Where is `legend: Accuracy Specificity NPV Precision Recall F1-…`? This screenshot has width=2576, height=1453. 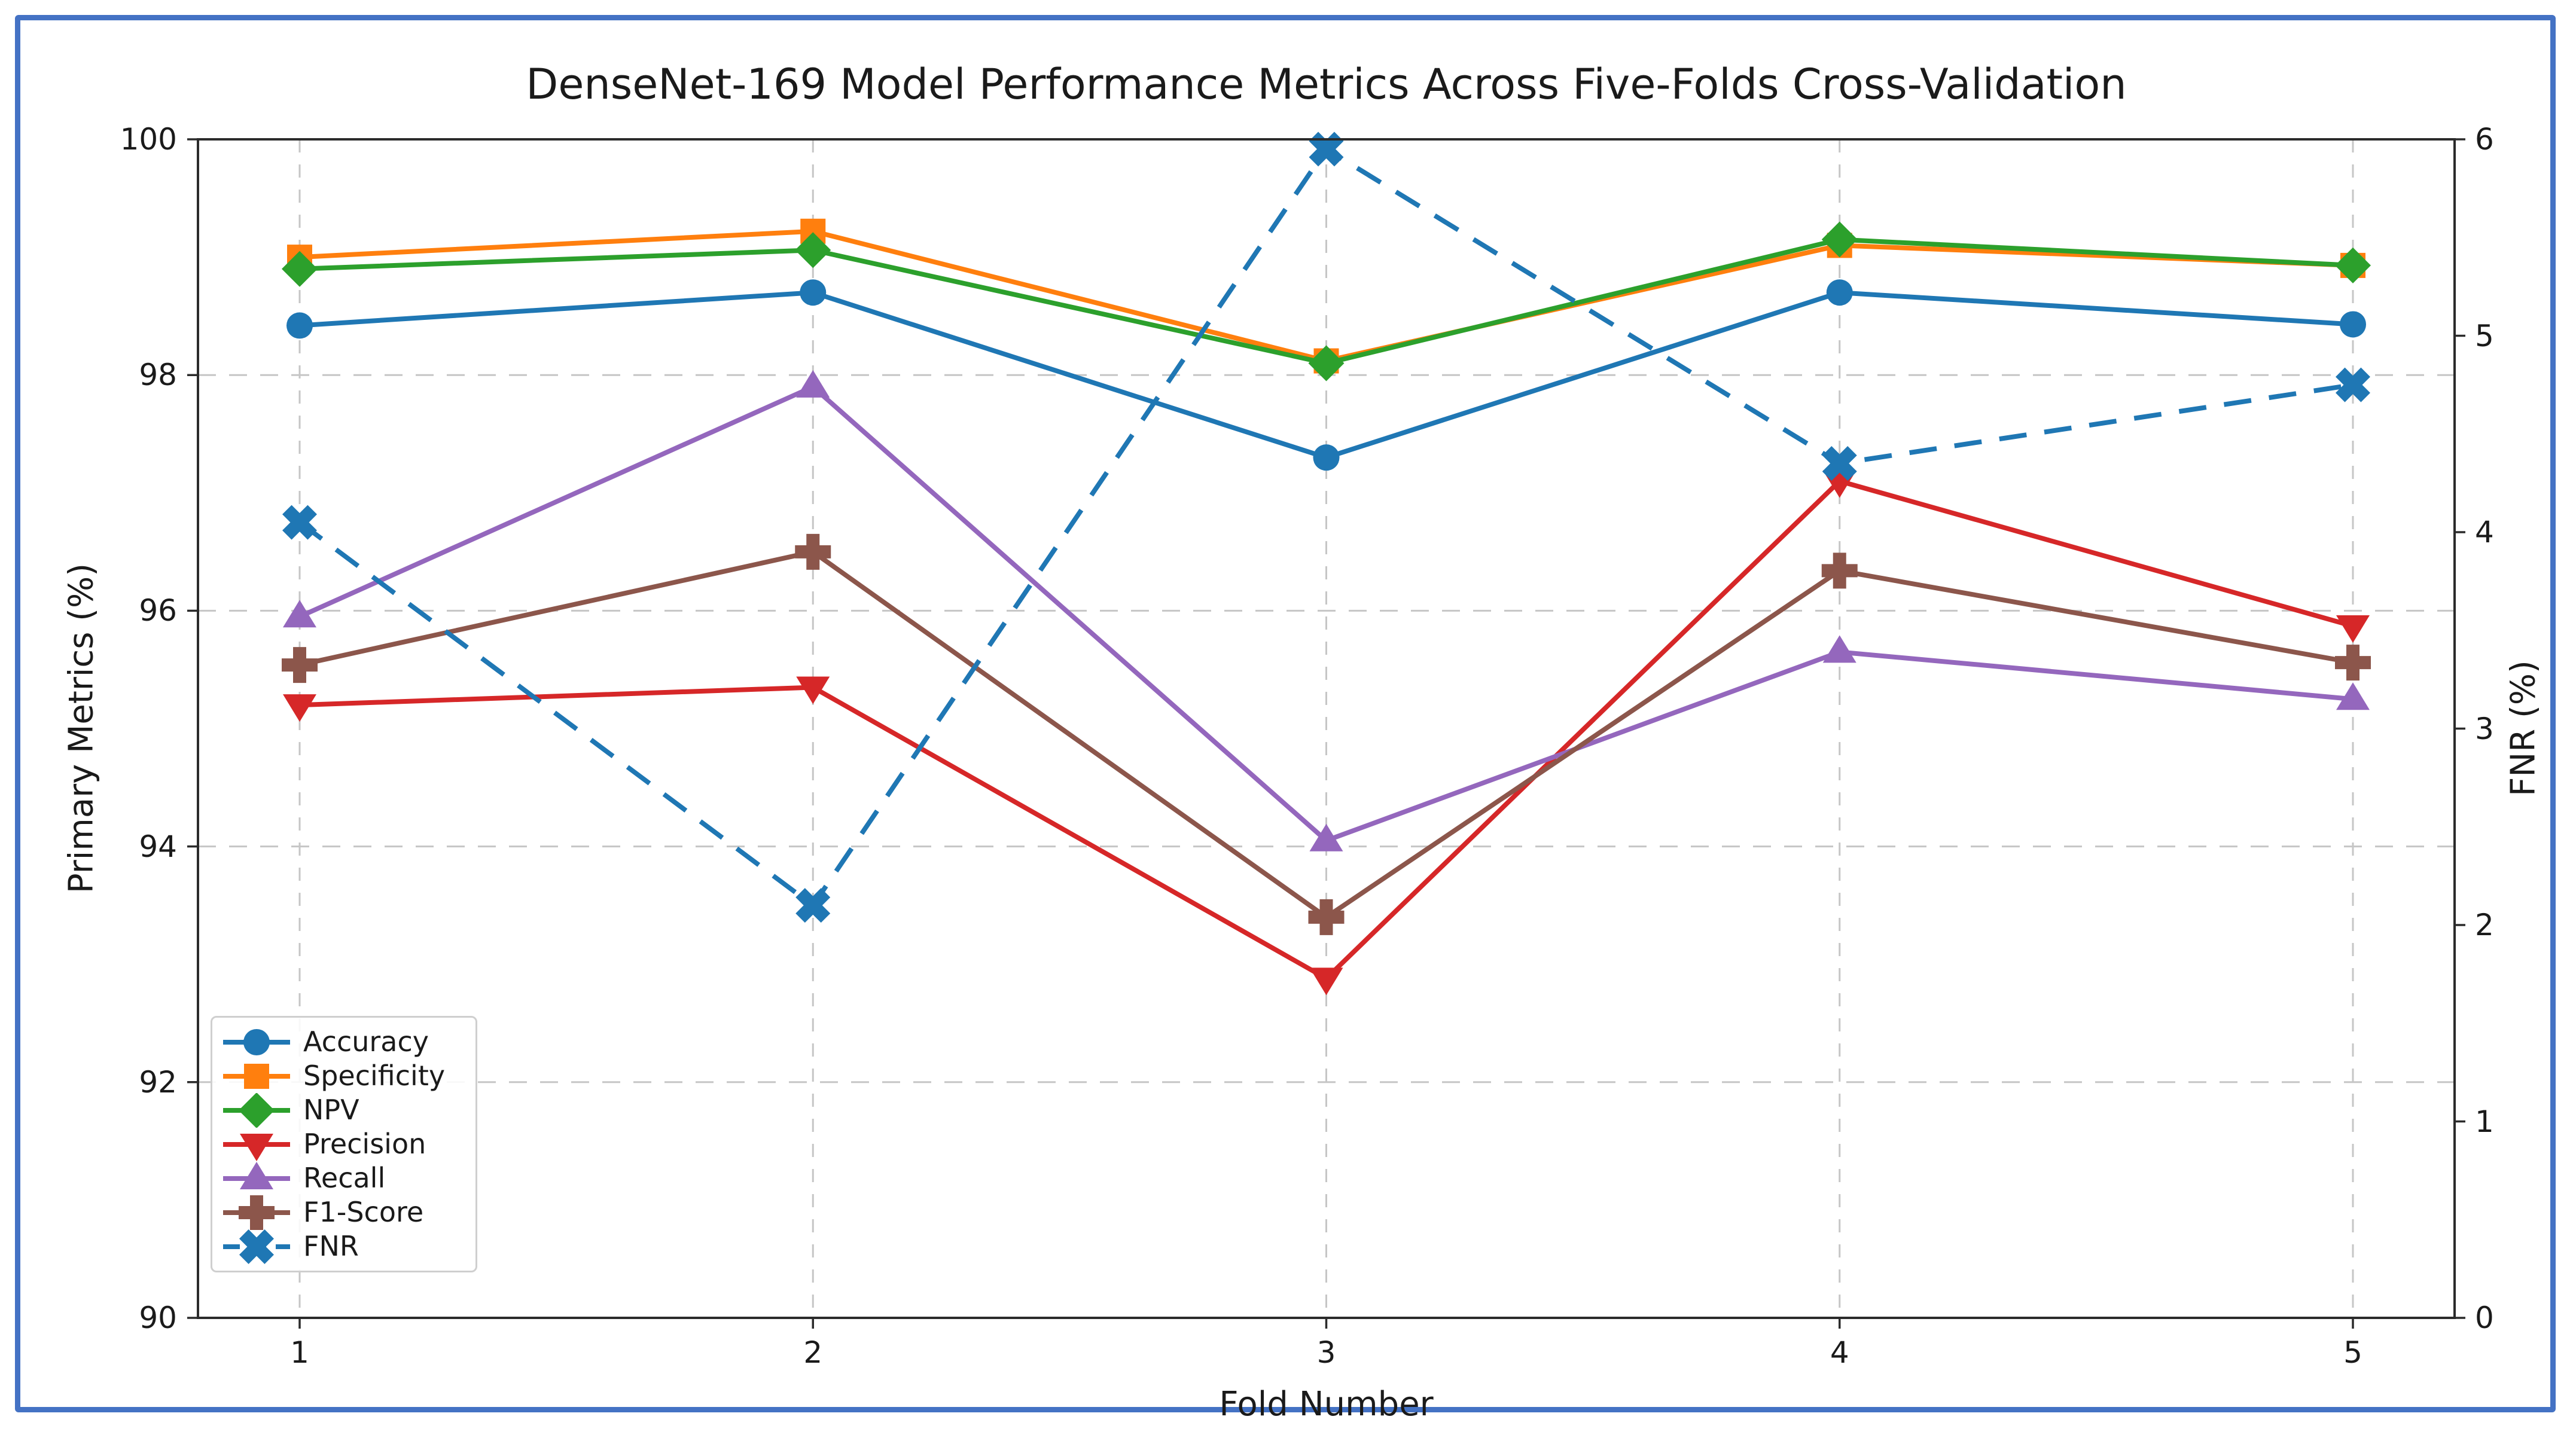 legend: Accuracy Specificity NPV Precision Recall F1-… is located at coordinates (344, 1144).